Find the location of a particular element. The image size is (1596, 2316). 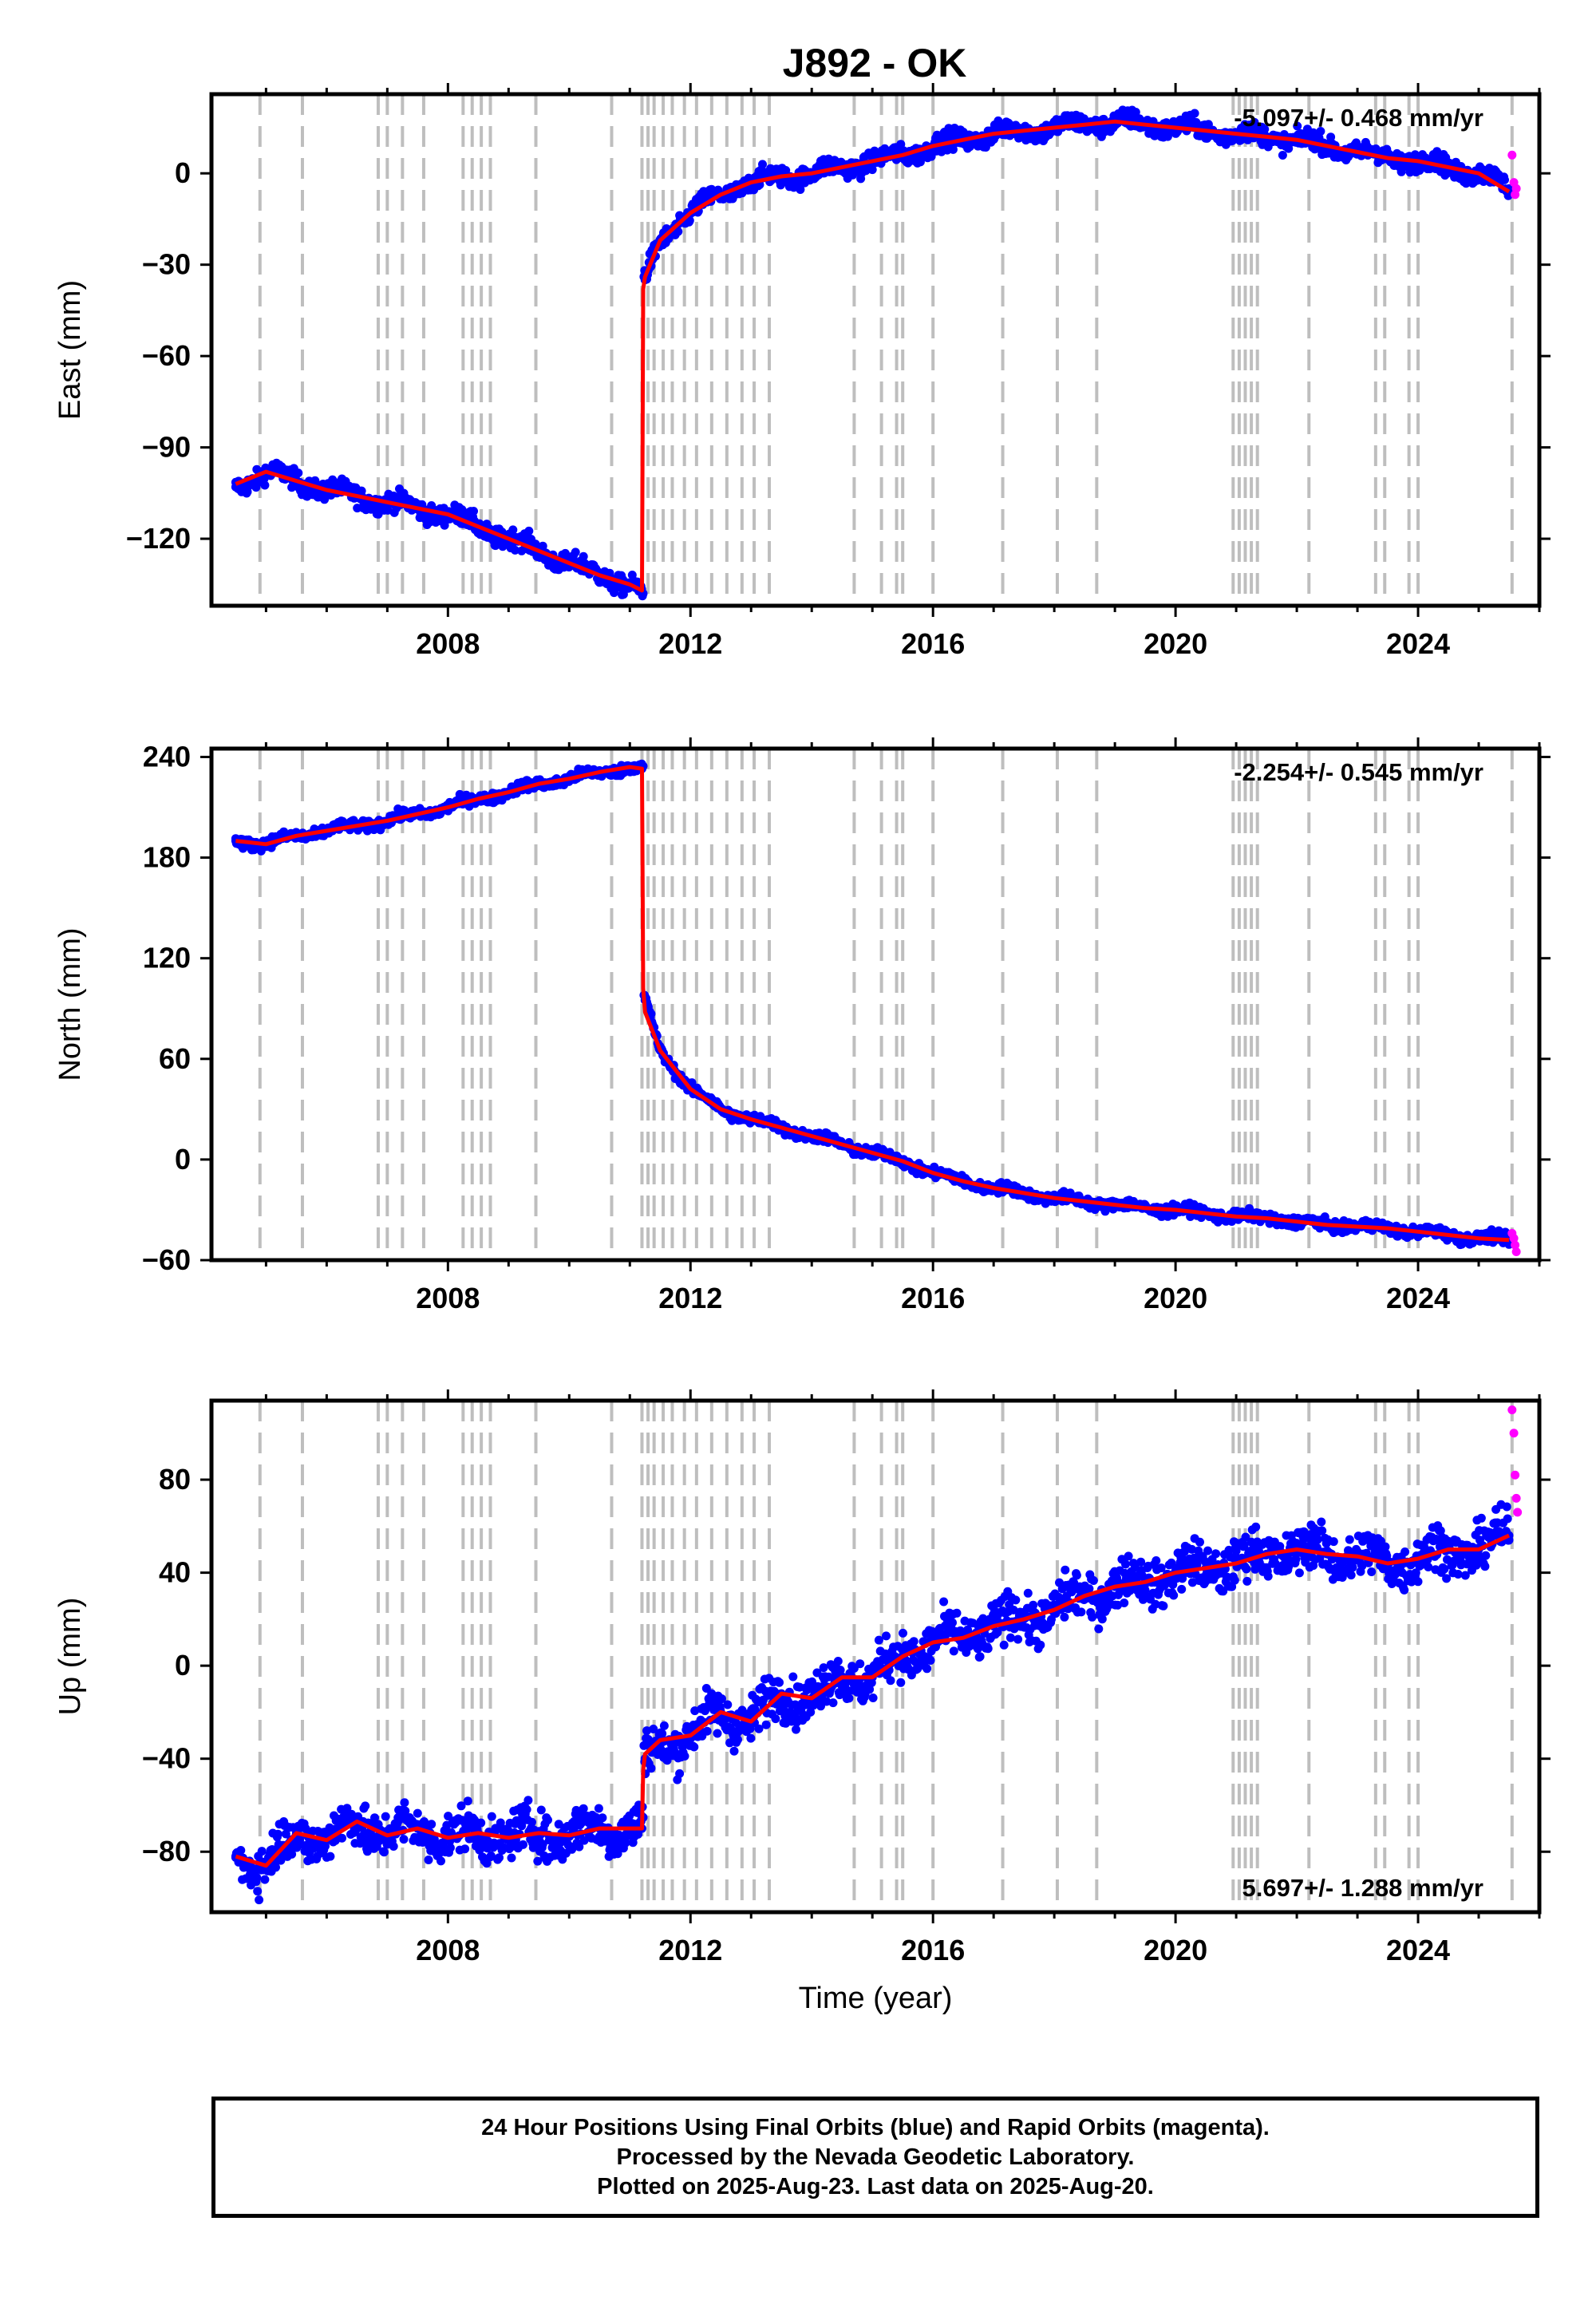

y-tick-label: 180 is located at coordinates (167, 857).